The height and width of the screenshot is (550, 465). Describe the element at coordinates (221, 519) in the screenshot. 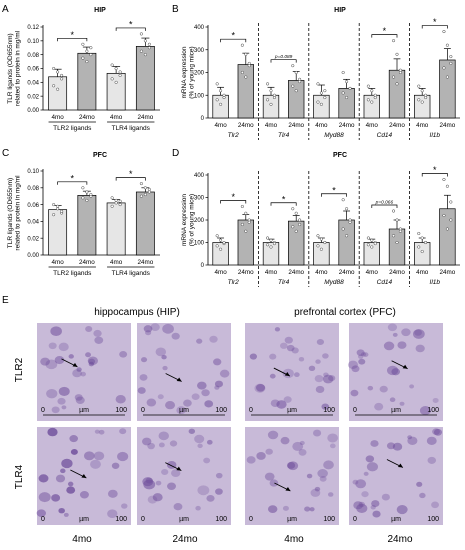

I see `scale-max: 100` at that location.